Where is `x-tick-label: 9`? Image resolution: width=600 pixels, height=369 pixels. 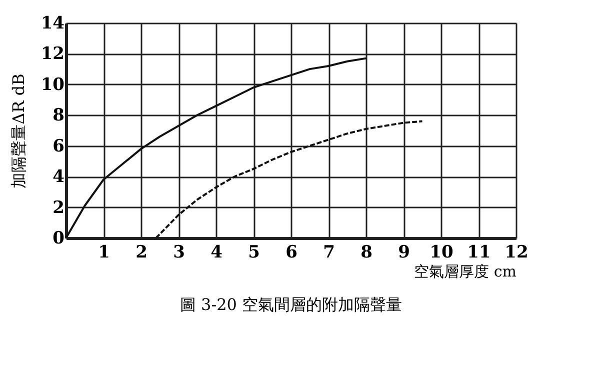 x-tick-label: 9 is located at coordinates (404, 252).